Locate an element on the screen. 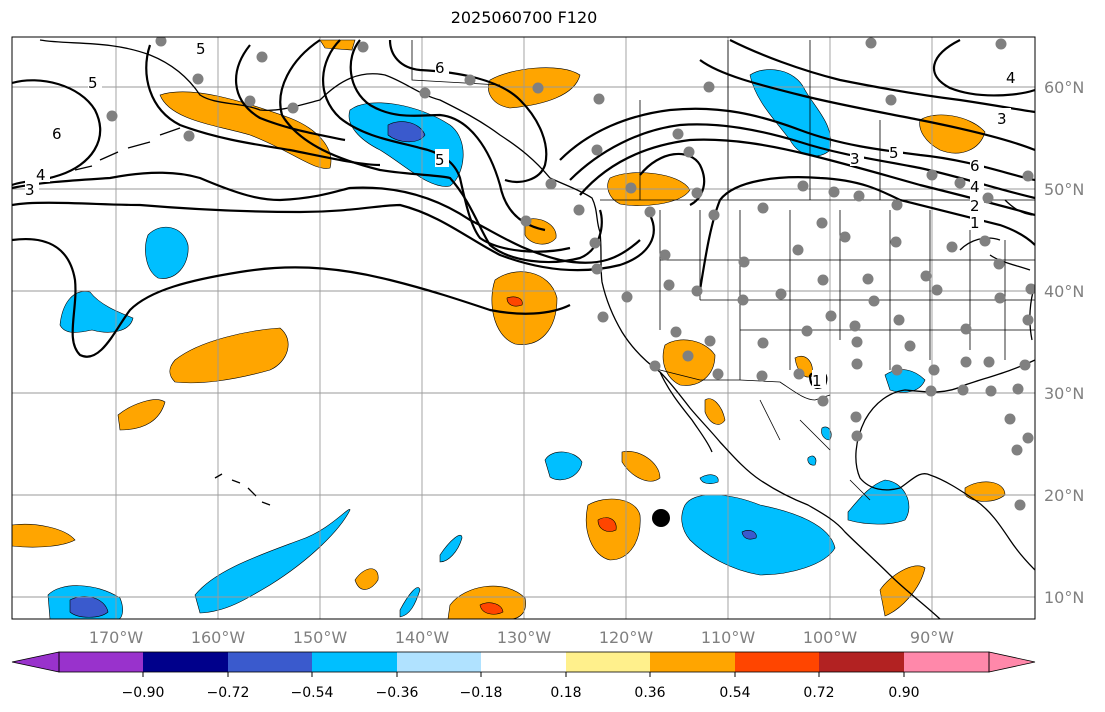 This screenshot has width=1105, height=712. lat-tick-label: 60°N is located at coordinates (1064, 87).